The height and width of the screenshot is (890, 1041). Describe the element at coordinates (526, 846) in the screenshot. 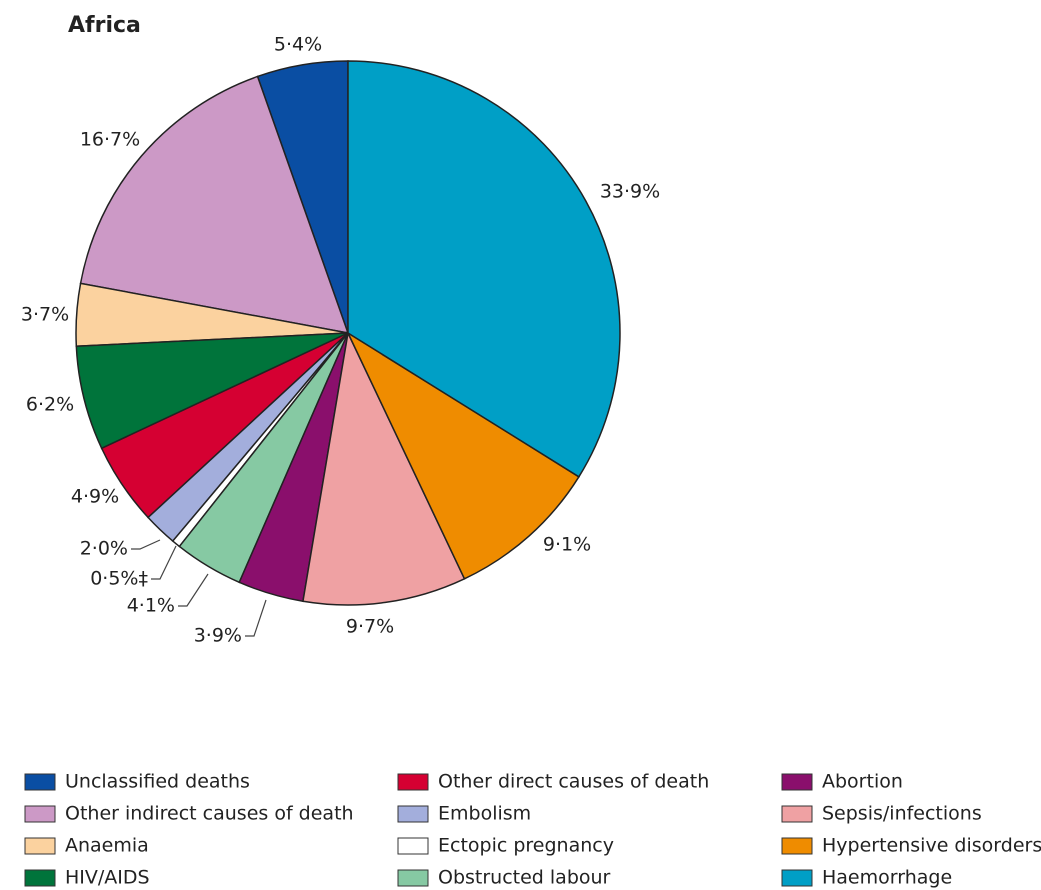

I see `legend-label: Ectopic pregnancy` at that location.